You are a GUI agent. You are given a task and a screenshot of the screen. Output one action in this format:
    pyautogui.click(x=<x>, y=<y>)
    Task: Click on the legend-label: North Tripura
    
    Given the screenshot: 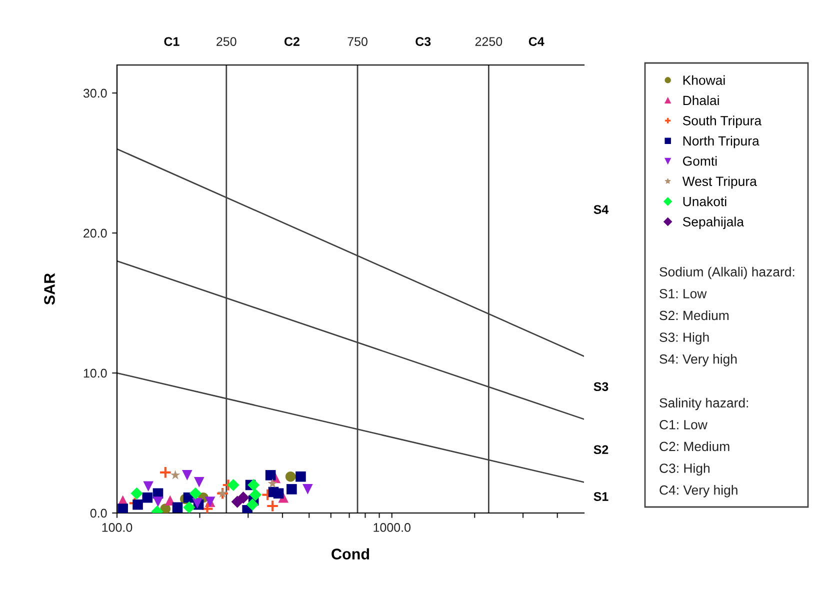 What is the action you would take?
    pyautogui.click(x=721, y=142)
    